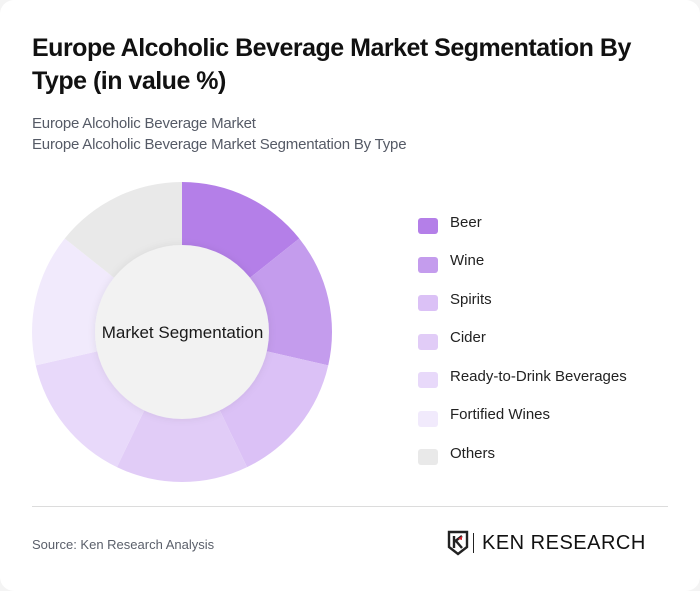 This screenshot has width=700, height=591. What do you see at coordinates (500, 415) in the screenshot?
I see `legend-label: Fortified Wines` at bounding box center [500, 415].